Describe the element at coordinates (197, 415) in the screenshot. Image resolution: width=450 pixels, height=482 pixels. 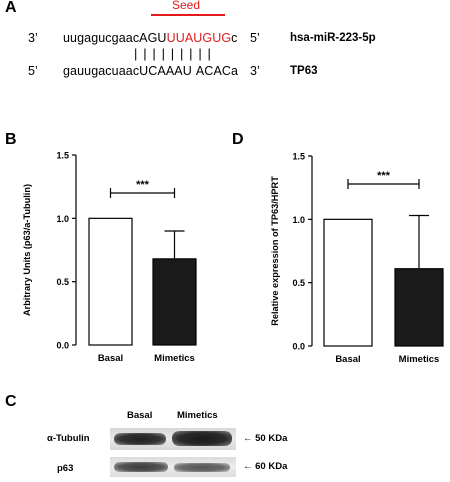
I see `lane-label-mimetics: Mimetics` at that location.